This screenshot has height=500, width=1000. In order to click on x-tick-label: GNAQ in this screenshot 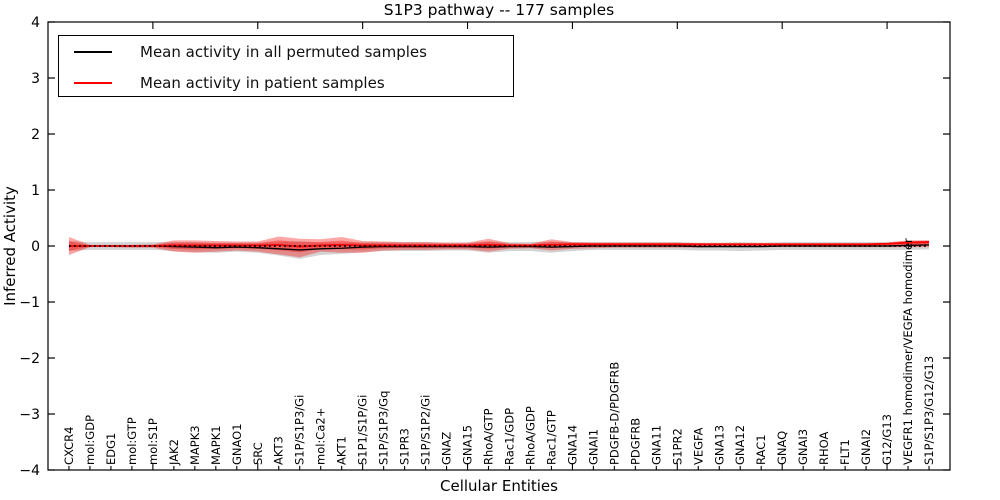, I will do `click(782, 448)`.